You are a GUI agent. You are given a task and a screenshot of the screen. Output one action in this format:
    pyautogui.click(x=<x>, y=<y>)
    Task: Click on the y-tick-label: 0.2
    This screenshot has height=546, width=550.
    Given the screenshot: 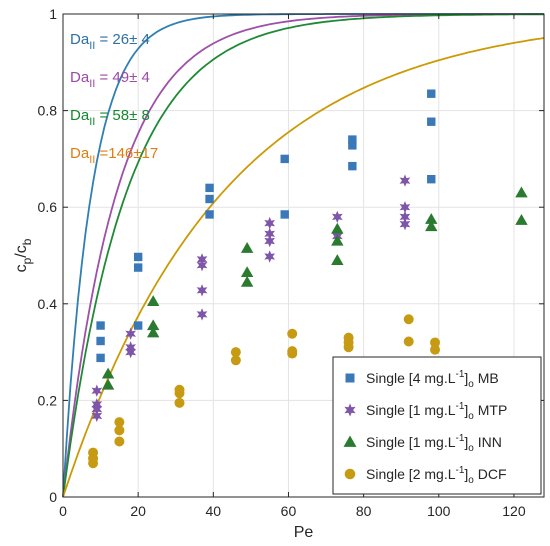 What is the action you would take?
    pyautogui.click(x=48, y=400)
    